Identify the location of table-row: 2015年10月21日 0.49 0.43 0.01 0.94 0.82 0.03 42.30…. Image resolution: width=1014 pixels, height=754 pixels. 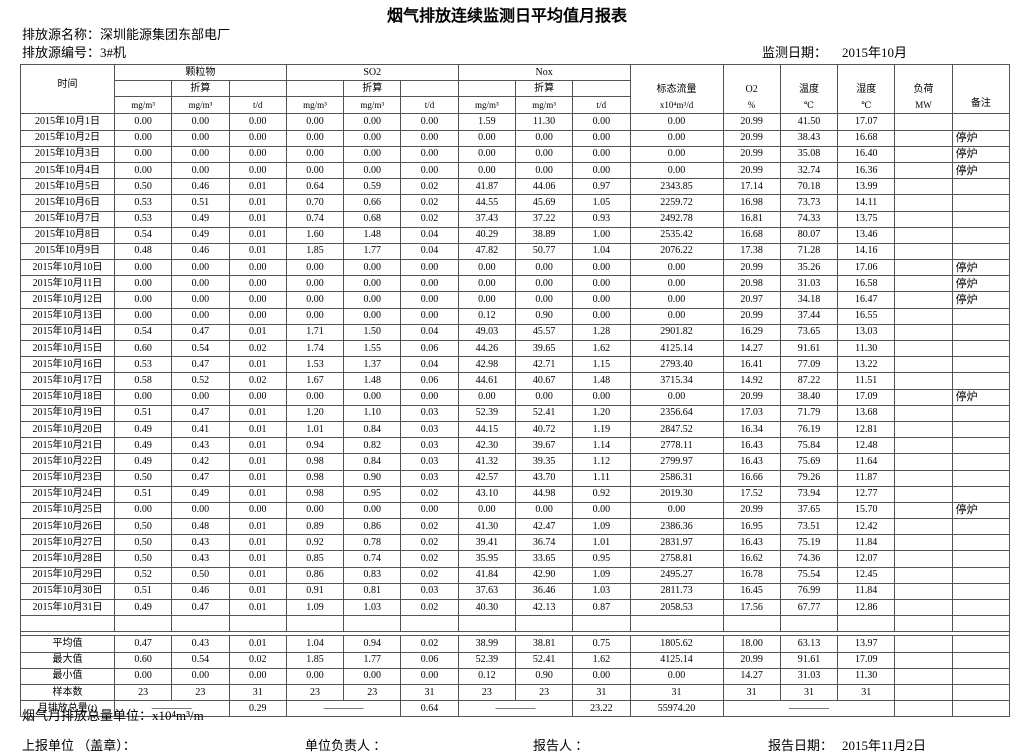
(515, 446).